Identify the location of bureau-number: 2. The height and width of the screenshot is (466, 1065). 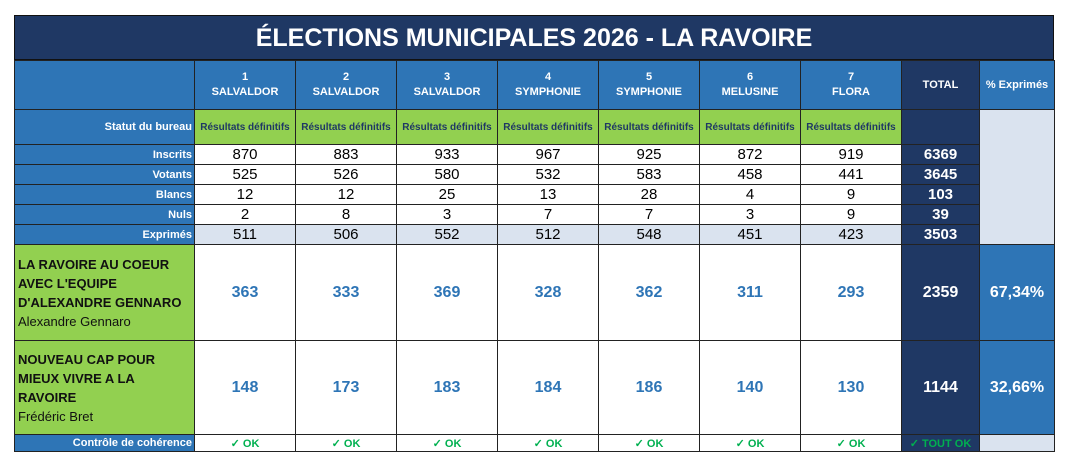
(346, 77).